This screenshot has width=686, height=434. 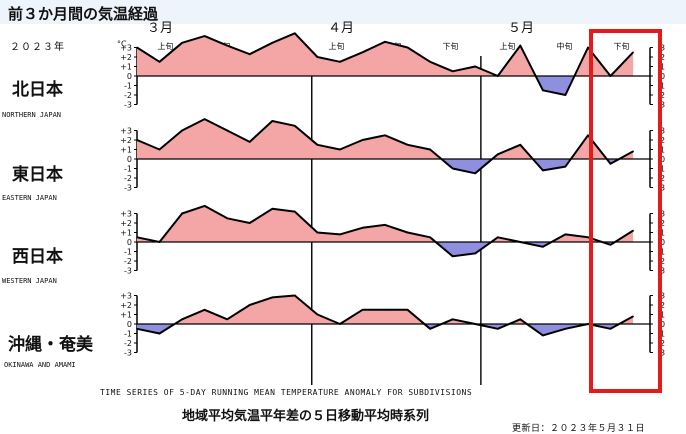 I want to click on title-bar: 前３か月間の気温経過, so click(x=343, y=12).